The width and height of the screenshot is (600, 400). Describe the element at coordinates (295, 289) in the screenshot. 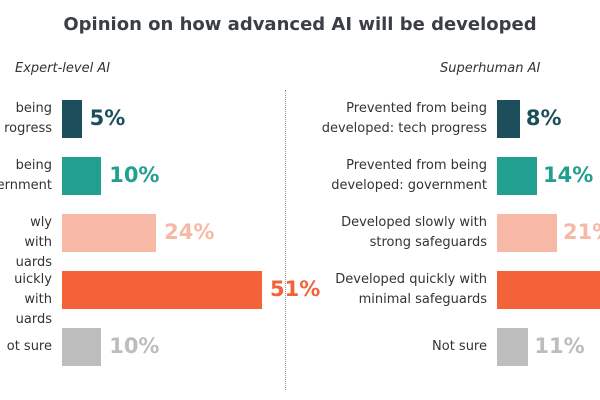

I see `value-label-expert-3: 51%` at that location.